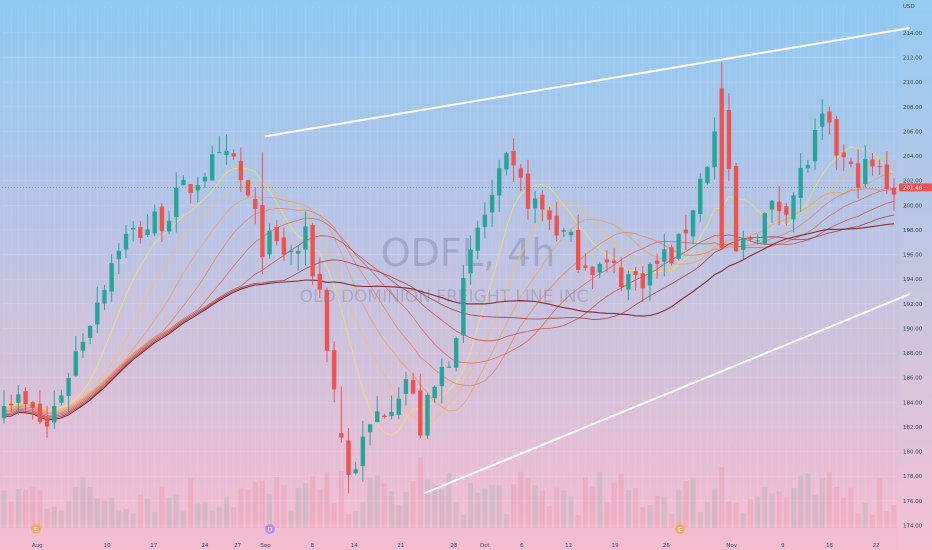 Image resolution: width=932 pixels, height=550 pixels. I want to click on x-tick-label: 21, so click(400, 546).